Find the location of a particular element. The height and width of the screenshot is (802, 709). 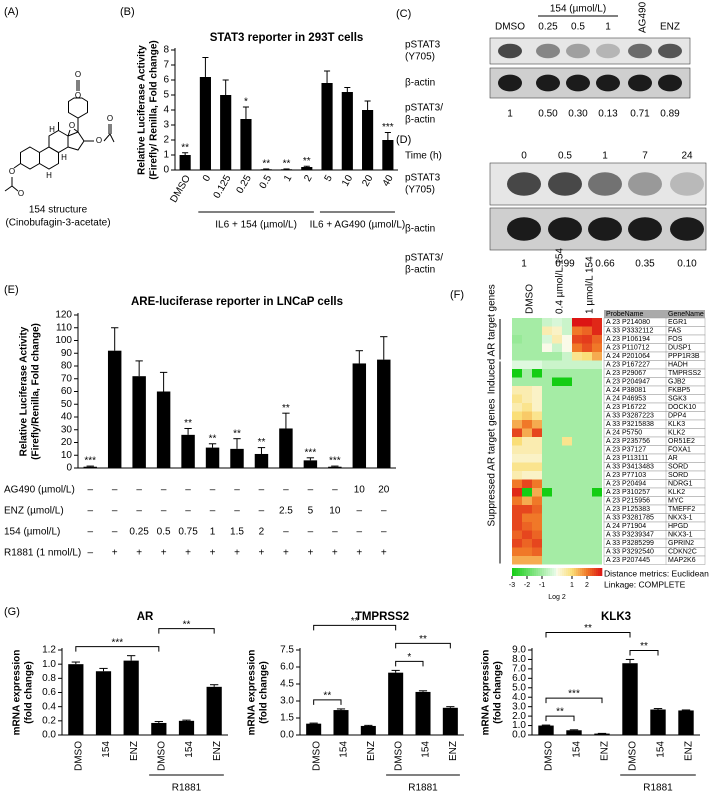

ring is located at coordinates (78, 108).